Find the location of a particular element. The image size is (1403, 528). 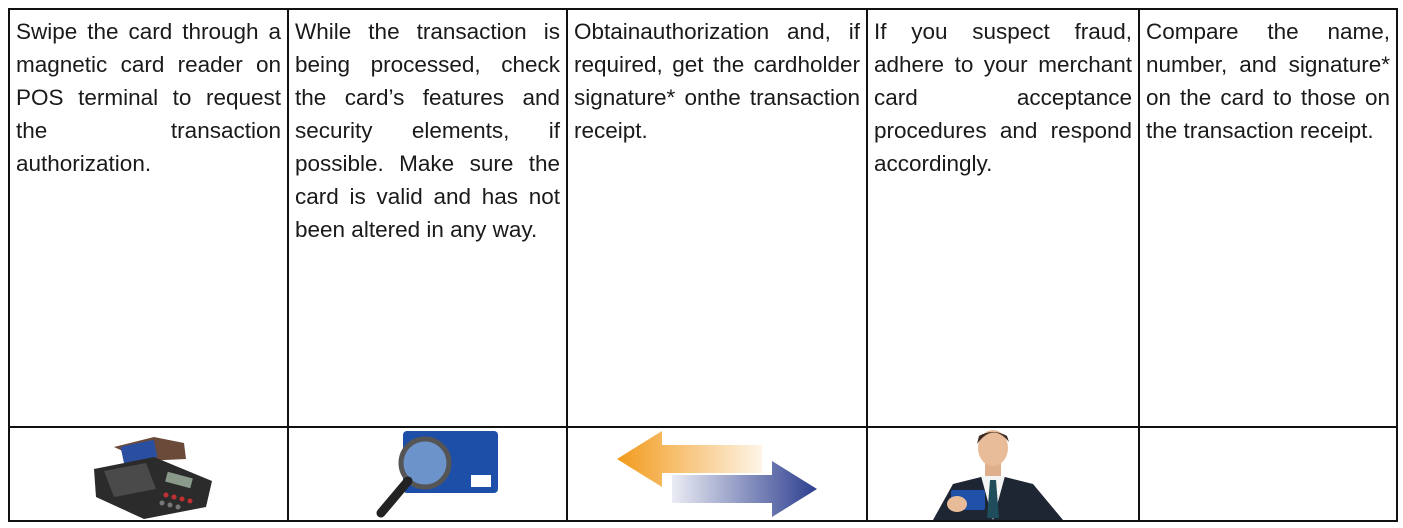

arrows-image is located at coordinates (717, 474).